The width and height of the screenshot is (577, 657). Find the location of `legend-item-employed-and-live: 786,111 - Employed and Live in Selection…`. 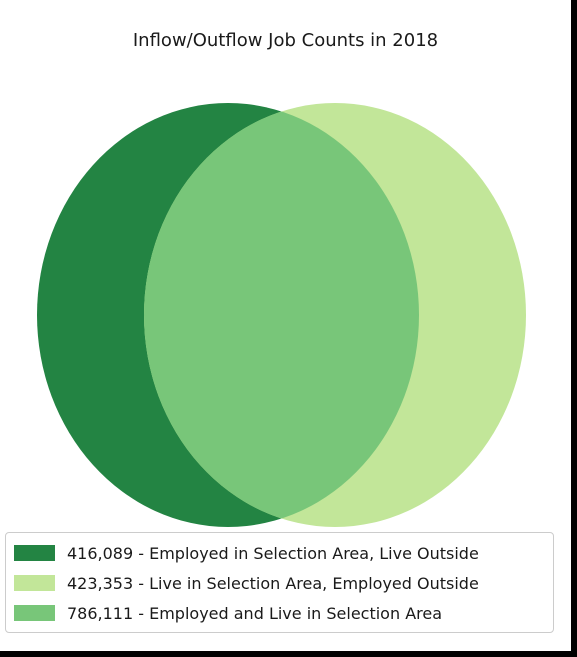

legend-item-employed-and-live: 786,111 - Employed and Live in Selection… is located at coordinates (228, 613).